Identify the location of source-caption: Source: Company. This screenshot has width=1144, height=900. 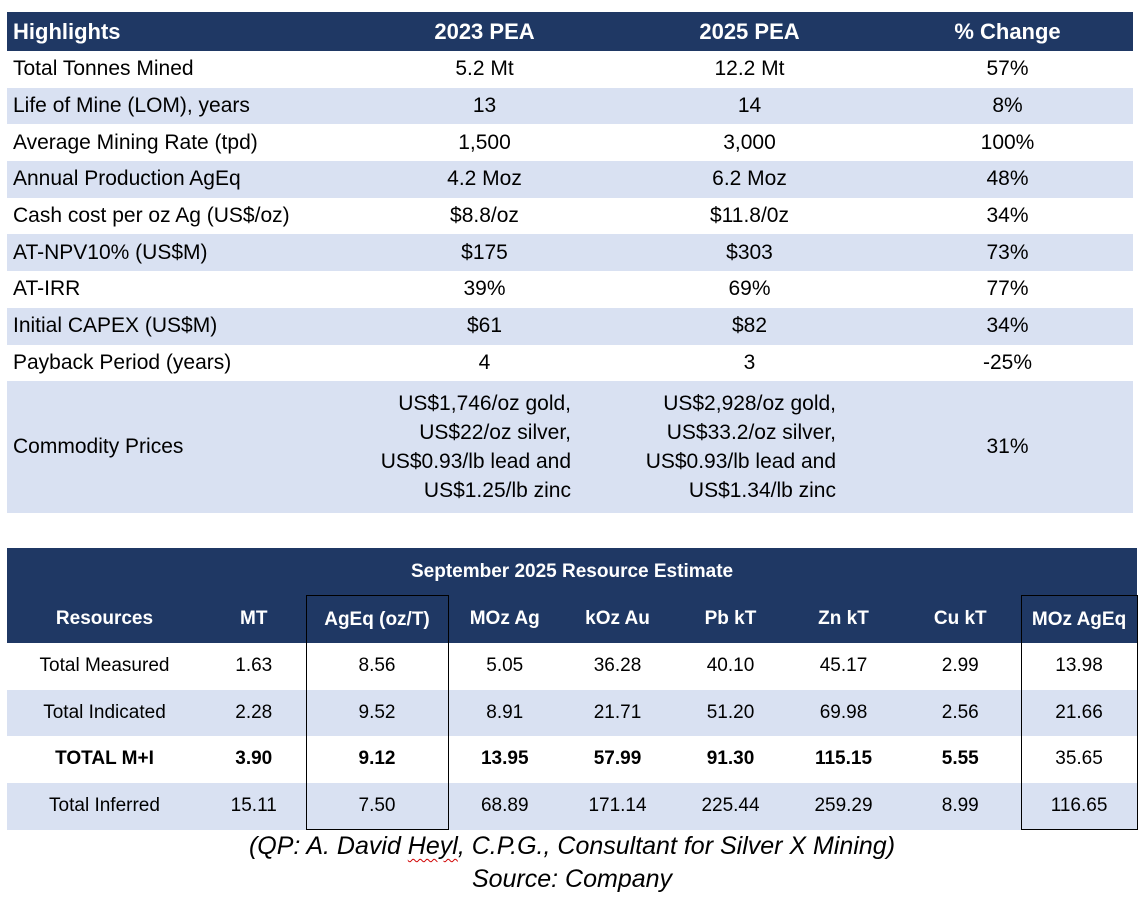
(572, 879).